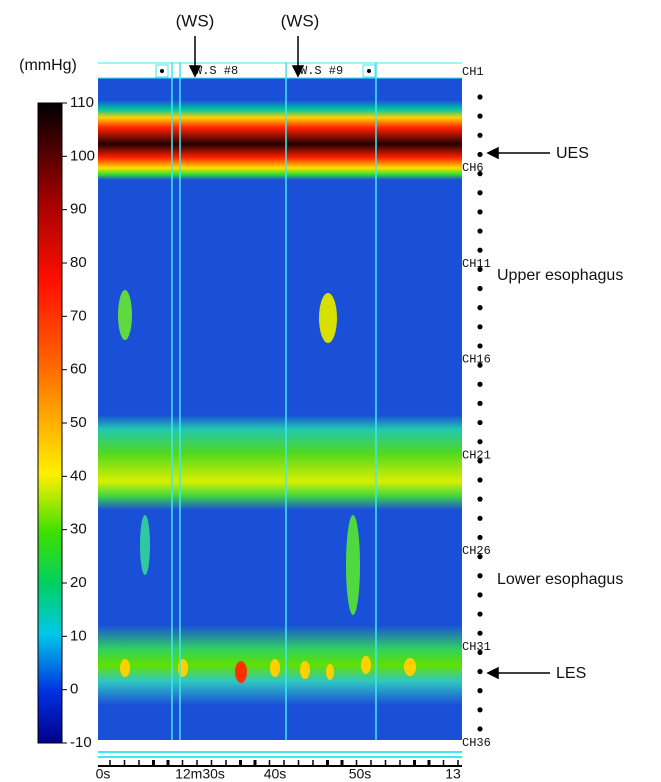 This screenshot has width=661, height=782. What do you see at coordinates (518, 413) in the screenshot?
I see `annotation-arrows` at bounding box center [518, 413].